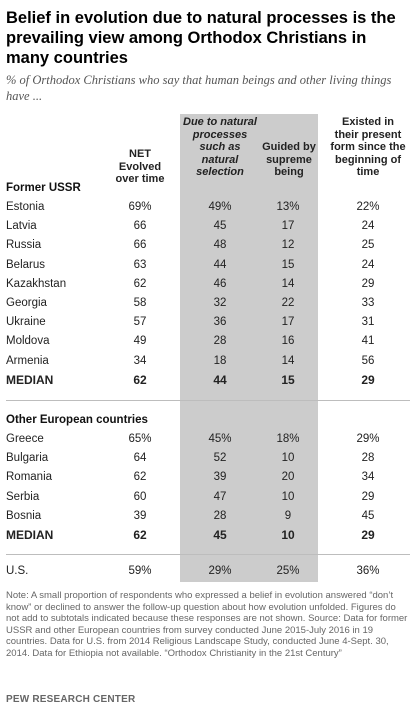 Image resolution: width=416 pixels, height=718 pixels. I want to click on row-label: Serbia, so click(23, 496).